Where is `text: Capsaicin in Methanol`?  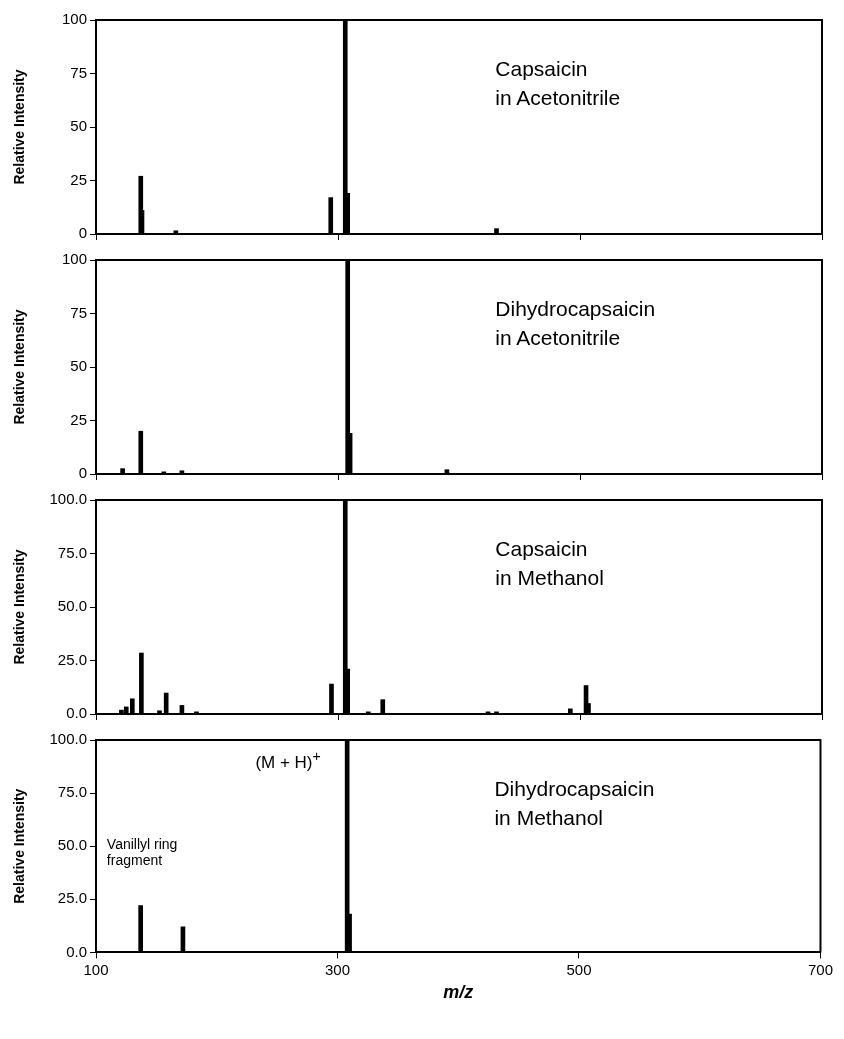 text: Capsaicin in Methanol is located at coordinates (549, 564).